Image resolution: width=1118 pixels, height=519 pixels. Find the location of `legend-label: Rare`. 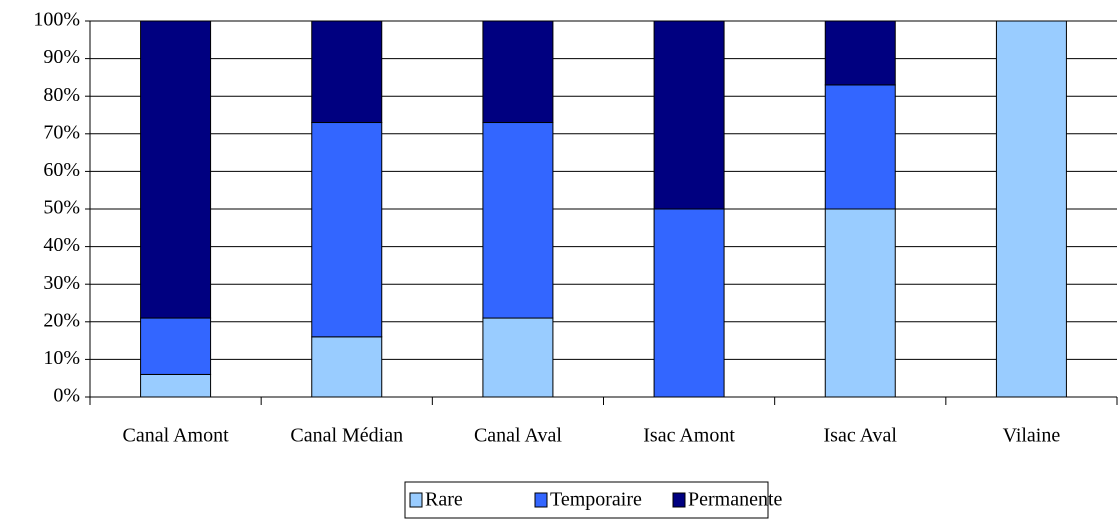

legend-label: Rare is located at coordinates (444, 500).